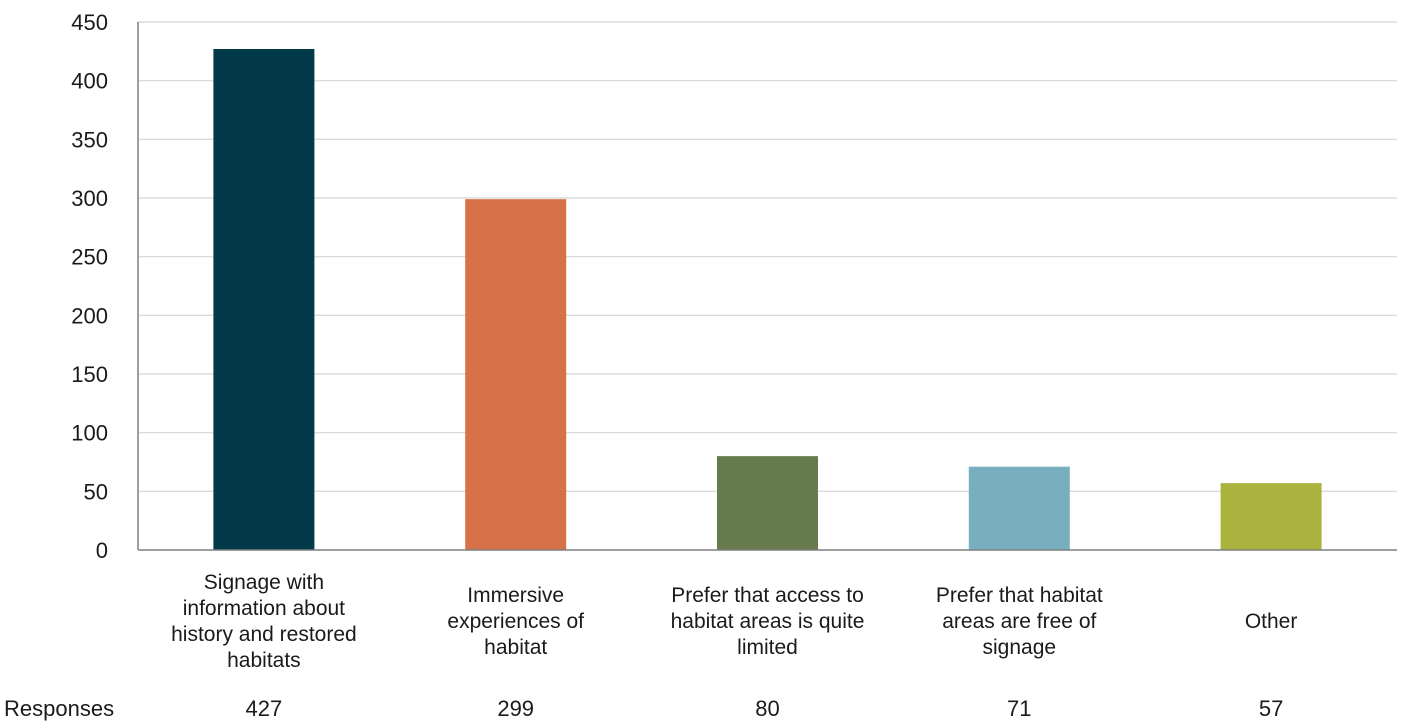 This screenshot has width=1403, height=723. Describe the element at coordinates (96, 491) in the screenshot. I see `y-tick-label: 50` at that location.